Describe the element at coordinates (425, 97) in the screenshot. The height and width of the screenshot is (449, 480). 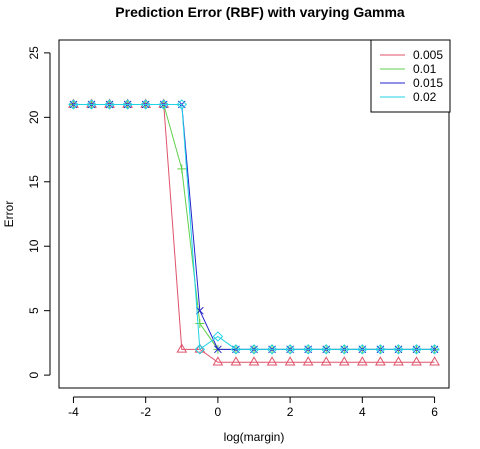
I see `legend-label: 0.02` at that location.